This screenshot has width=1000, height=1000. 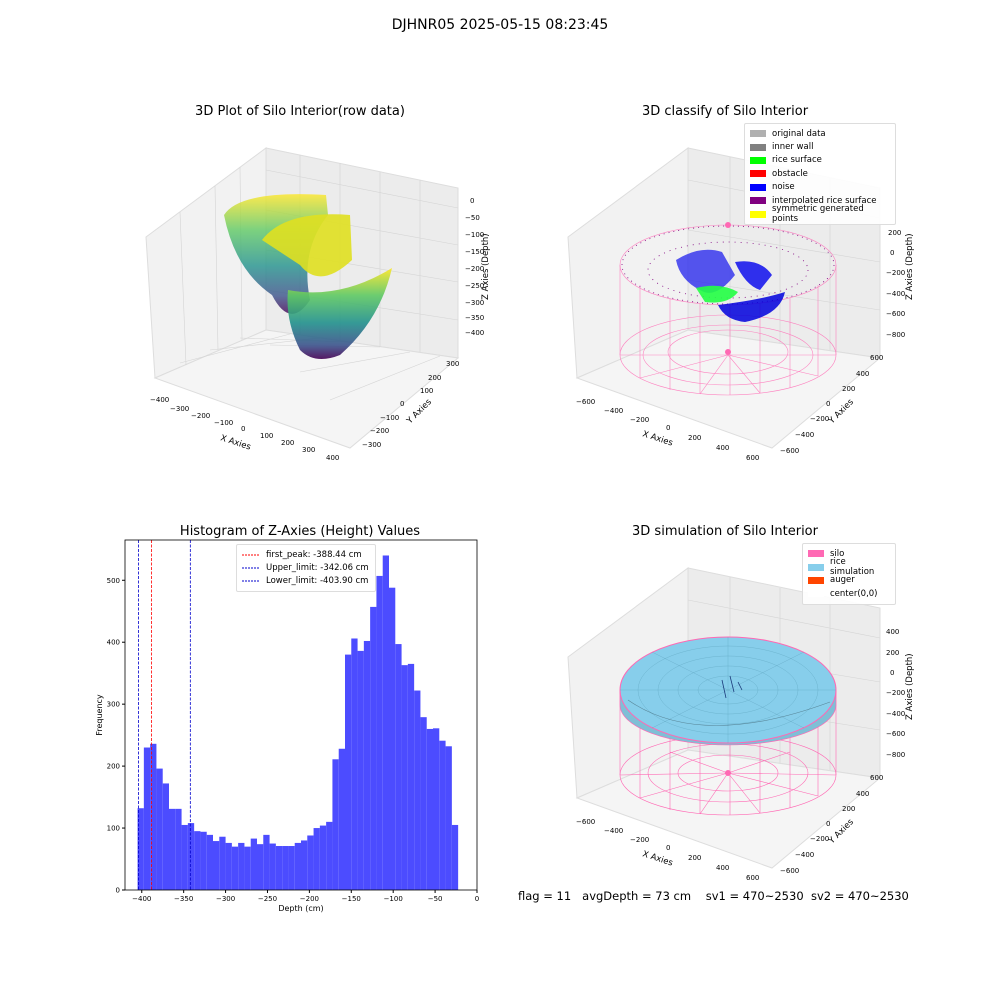 I want to click on legend-item: inner wall, so click(x=820, y=146).